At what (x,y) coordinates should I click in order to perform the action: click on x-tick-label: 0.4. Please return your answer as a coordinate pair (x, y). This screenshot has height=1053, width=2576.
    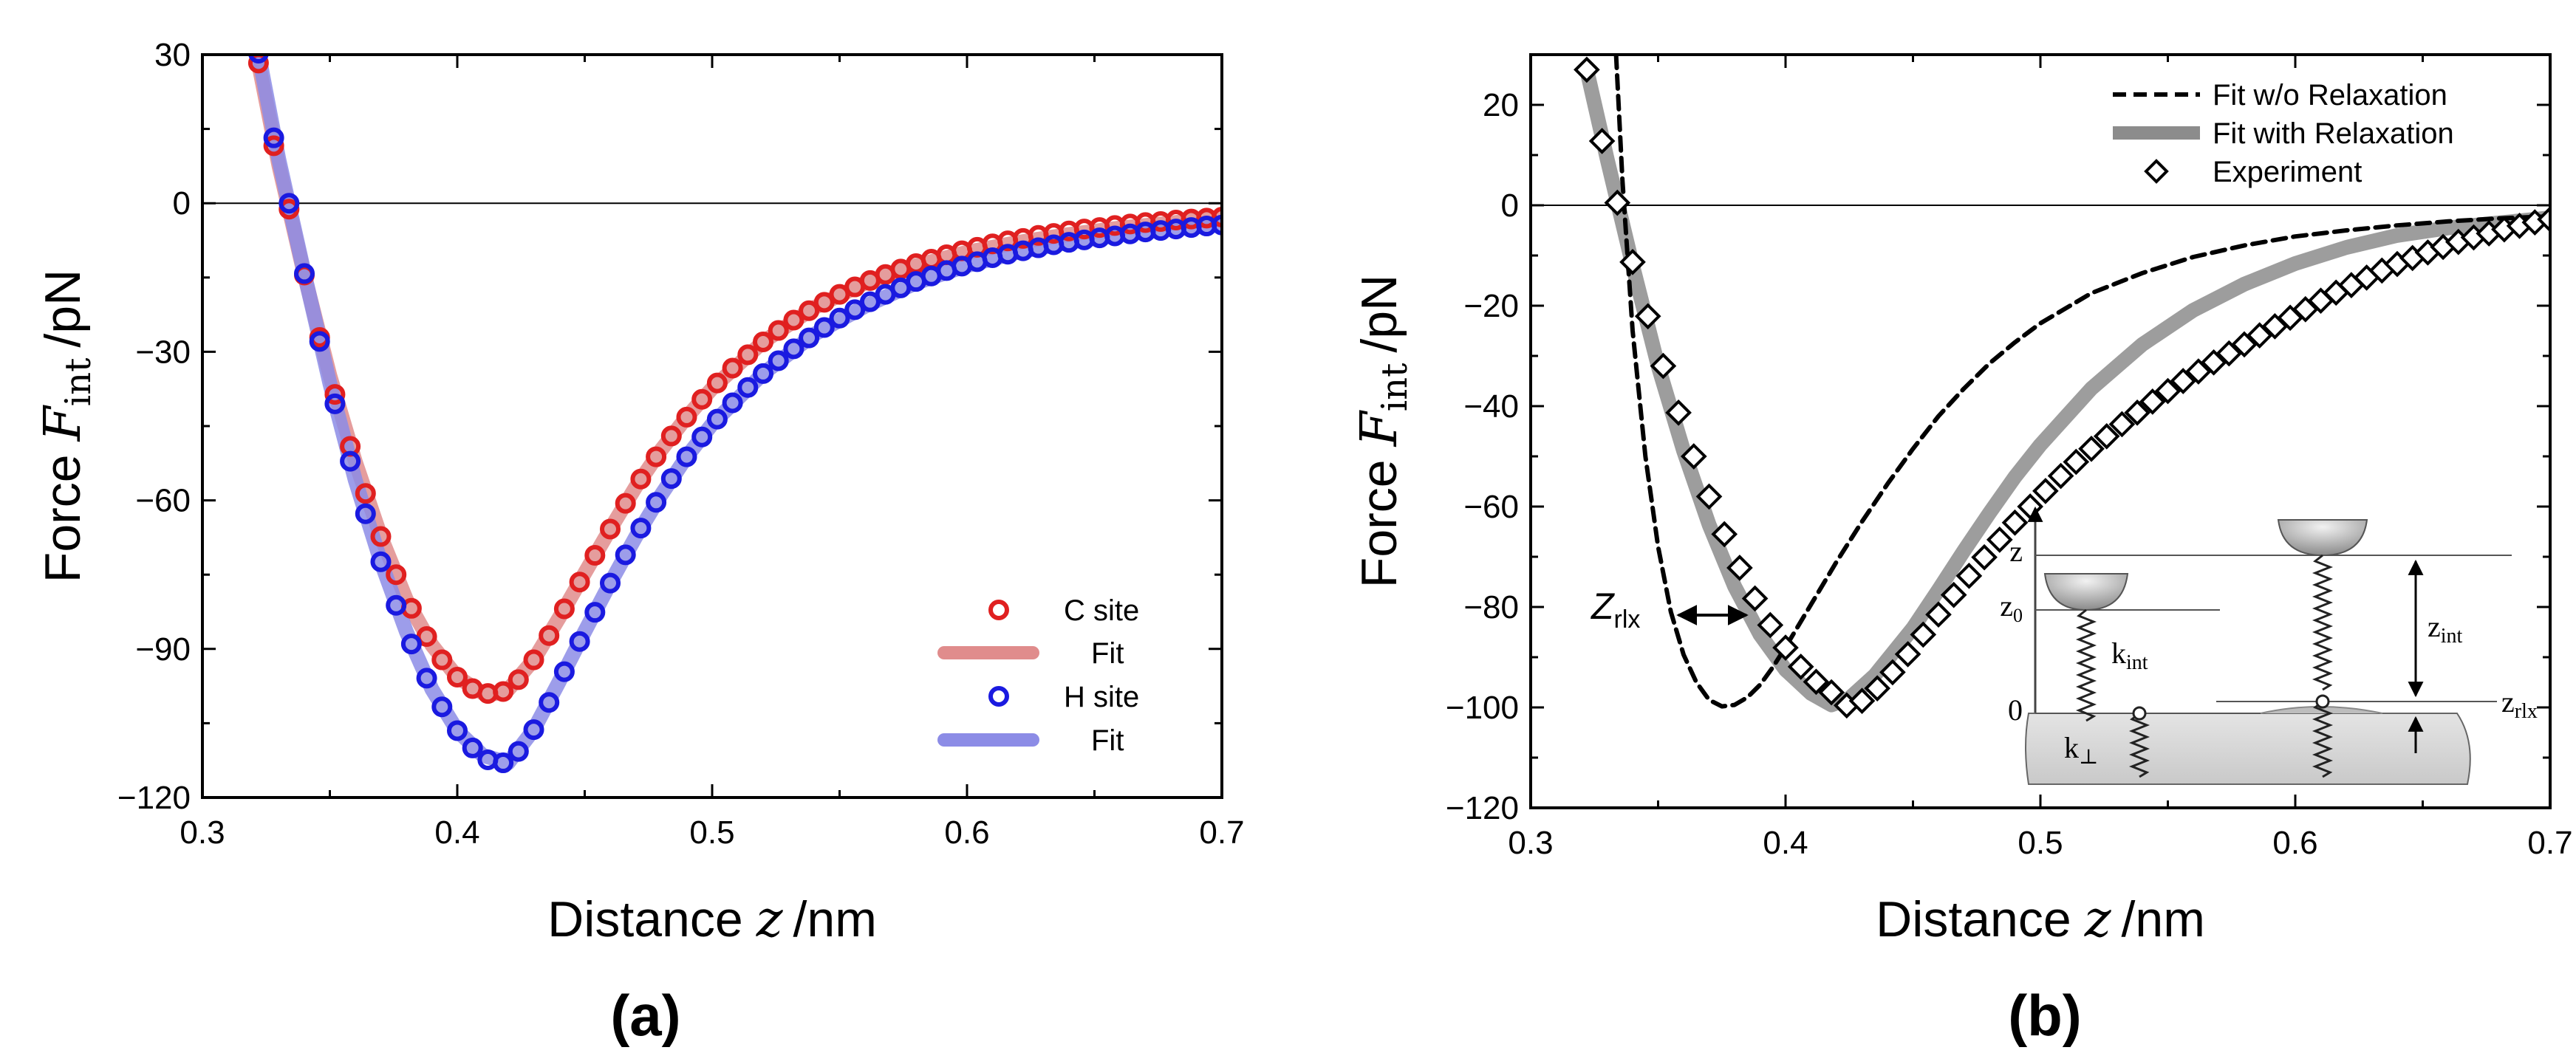
    Looking at the image, I should click on (456, 832).